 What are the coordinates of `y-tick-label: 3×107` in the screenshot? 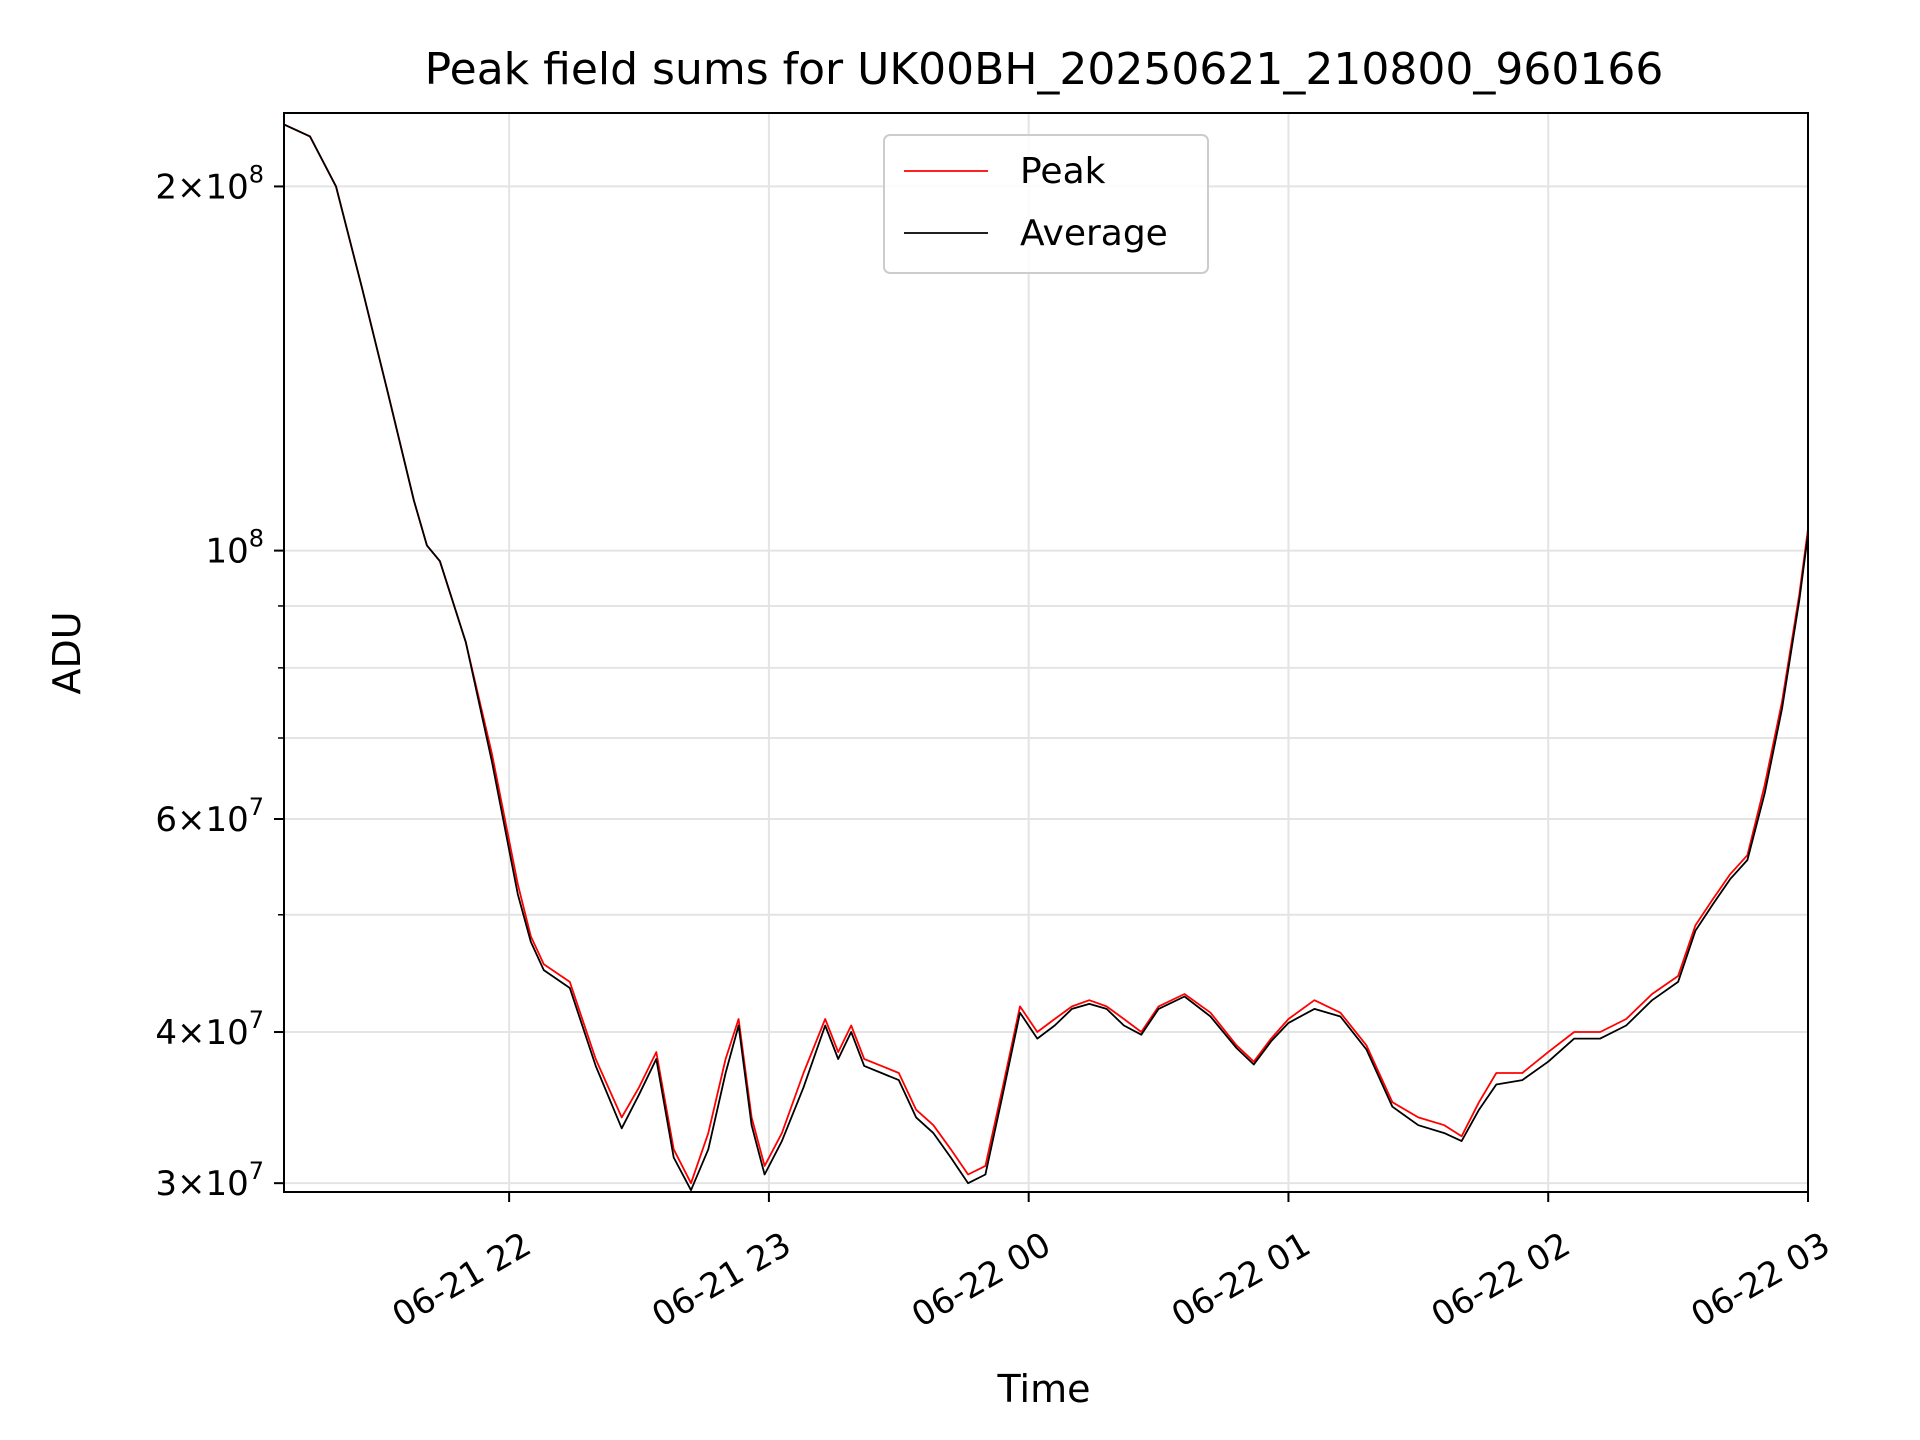 It's located at (209, 1180).